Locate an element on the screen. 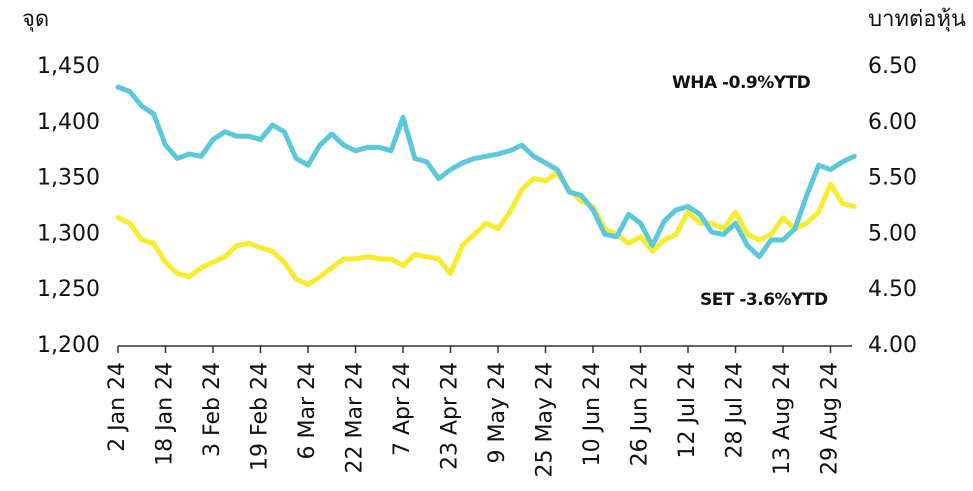 The image size is (973, 491). y-tick-label: 1,300 is located at coordinates (68, 233).